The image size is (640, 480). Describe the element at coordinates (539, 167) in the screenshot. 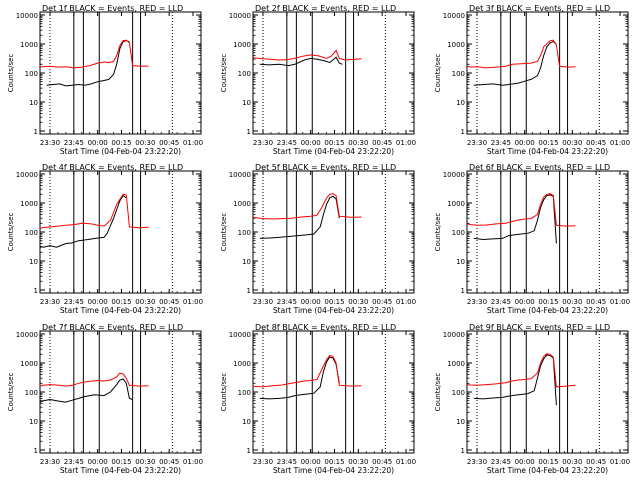

I see `panel-title: Det 6f BLACK = Events, RED = LLD` at that location.